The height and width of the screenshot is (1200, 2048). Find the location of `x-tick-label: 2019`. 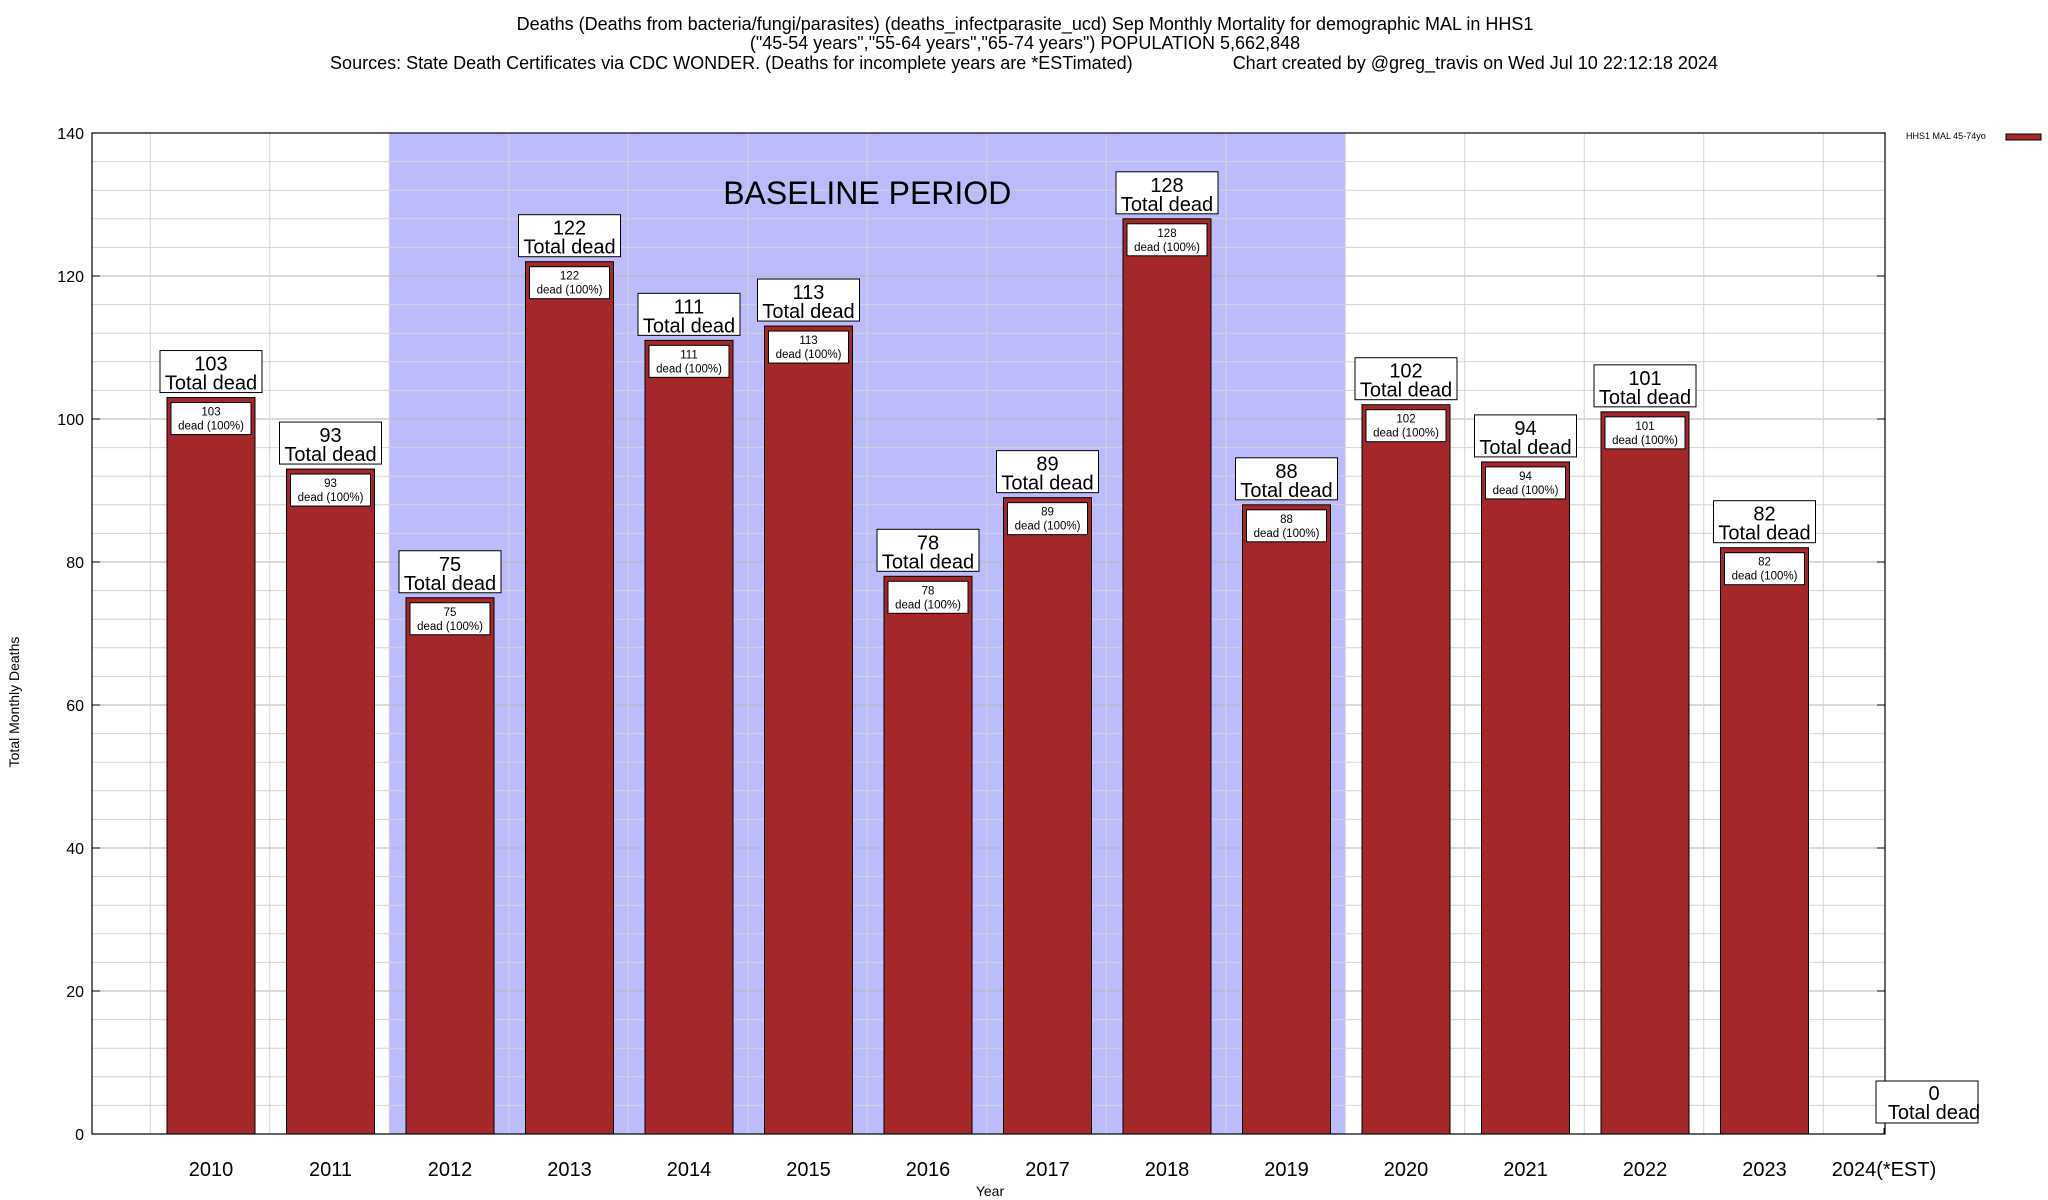

x-tick-label: 2019 is located at coordinates (1286, 1170).